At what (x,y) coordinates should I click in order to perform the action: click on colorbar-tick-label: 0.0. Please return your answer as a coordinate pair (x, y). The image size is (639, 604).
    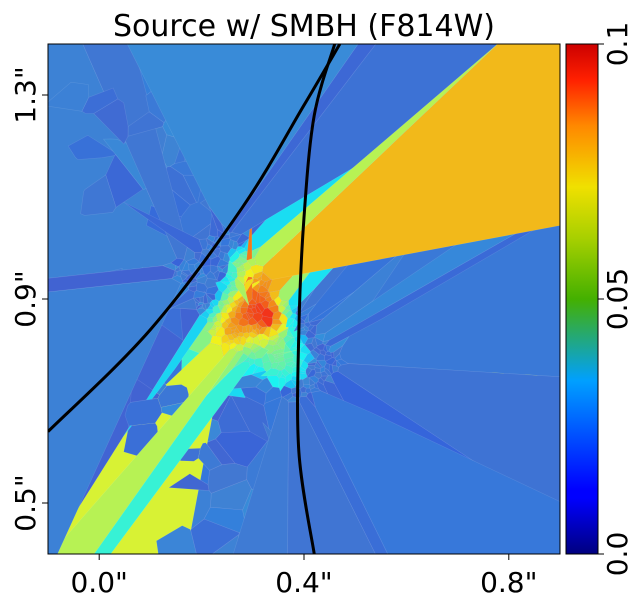
    Looking at the image, I should click on (617, 554).